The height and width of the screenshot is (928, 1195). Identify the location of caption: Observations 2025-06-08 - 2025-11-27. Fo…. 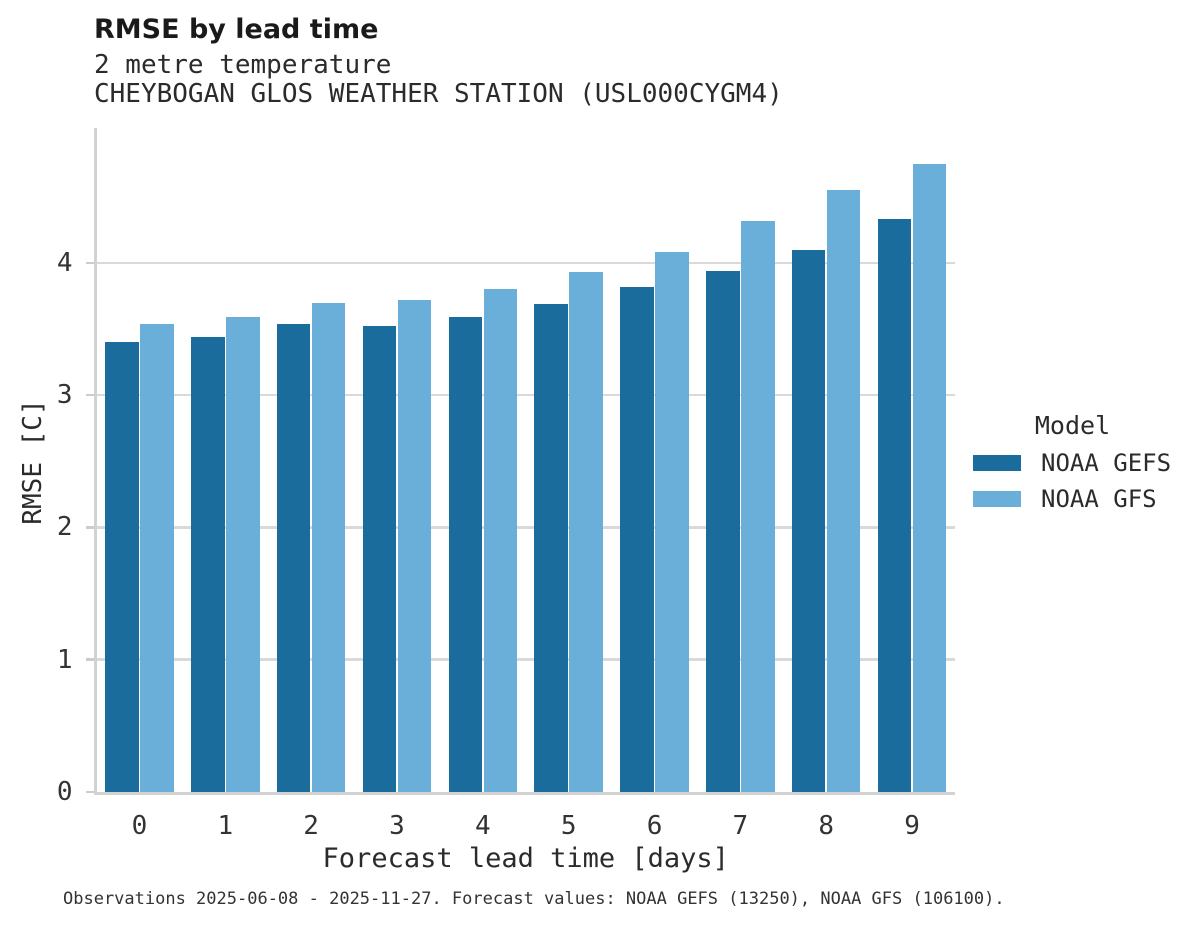
(534, 899).